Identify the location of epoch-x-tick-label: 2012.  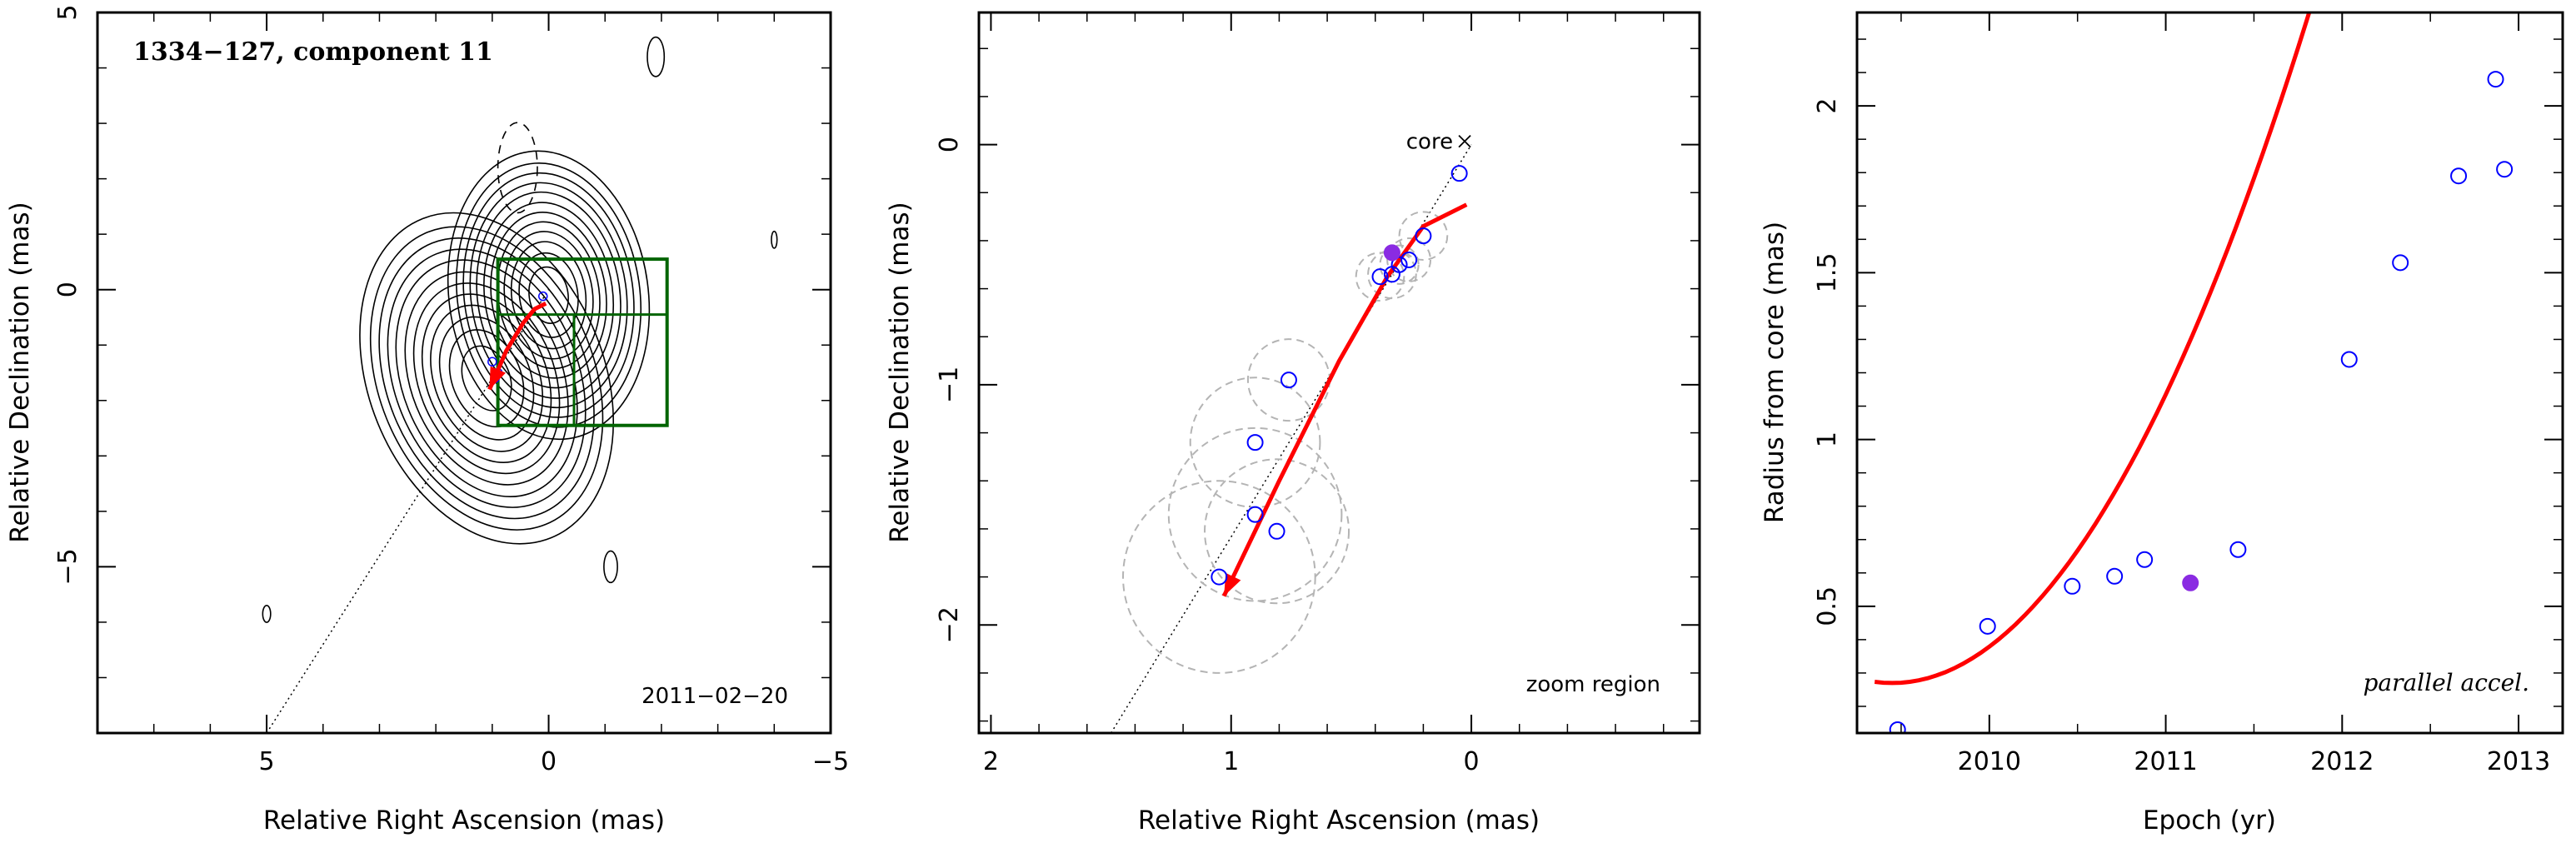
(2342, 761).